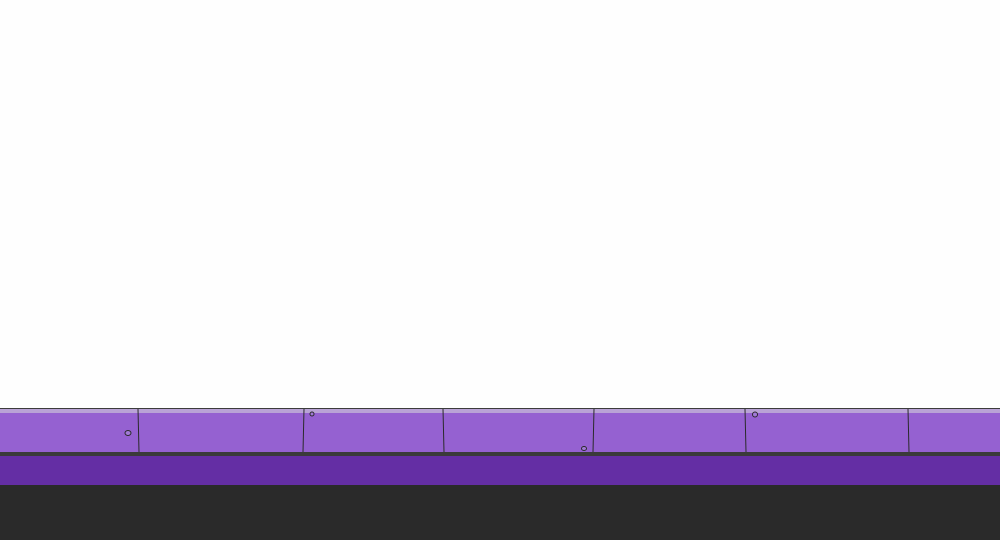 The width and height of the screenshot is (1000, 540). I want to click on ground-seam, so click(500, 454).